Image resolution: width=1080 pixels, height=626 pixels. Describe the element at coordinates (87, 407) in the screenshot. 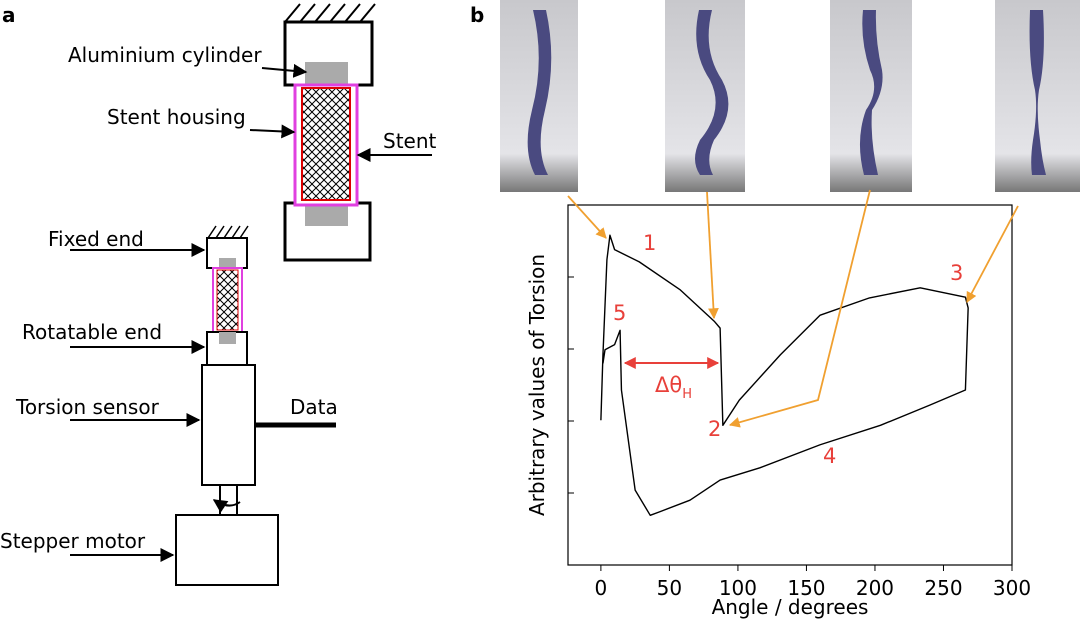

I see `label: Torsion sensor` at that location.